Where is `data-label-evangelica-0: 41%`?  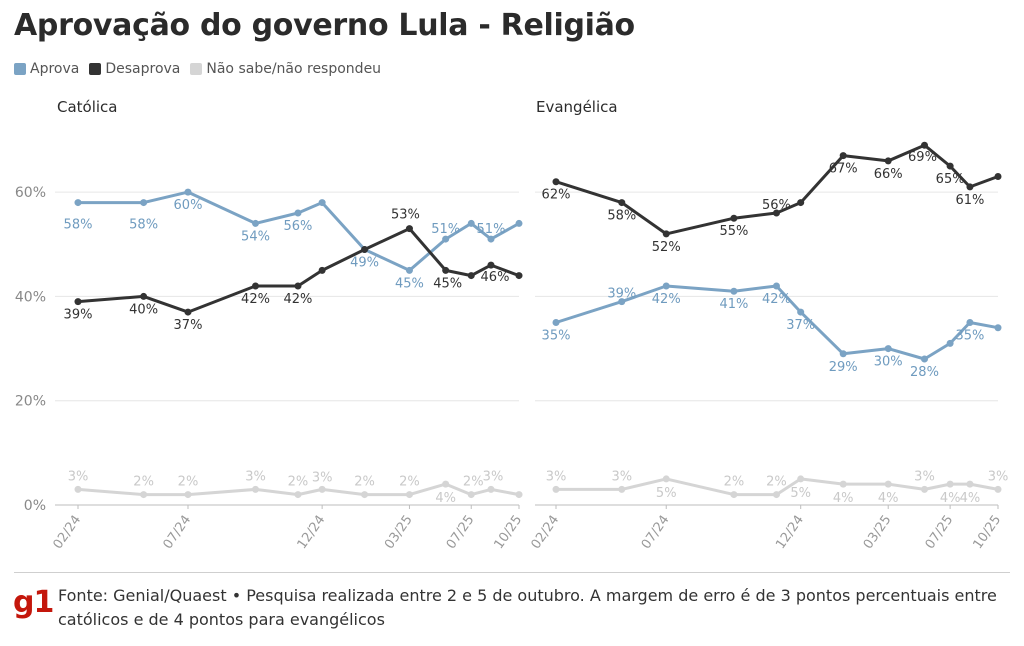 data-label-evangelica-0: 41% is located at coordinates (733, 304).